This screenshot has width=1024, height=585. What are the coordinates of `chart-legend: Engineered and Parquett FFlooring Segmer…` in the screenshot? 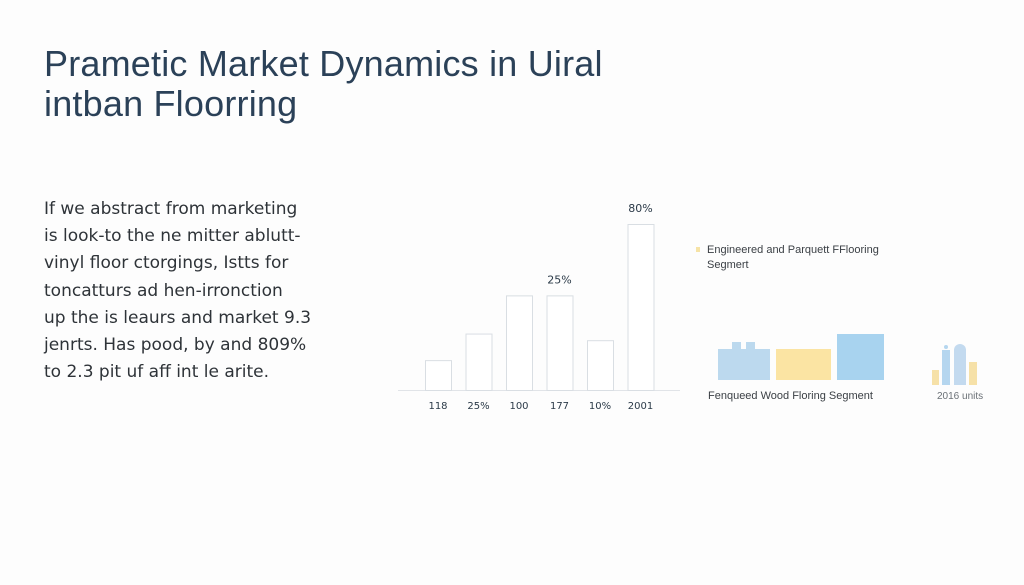 It's located at (801, 258).